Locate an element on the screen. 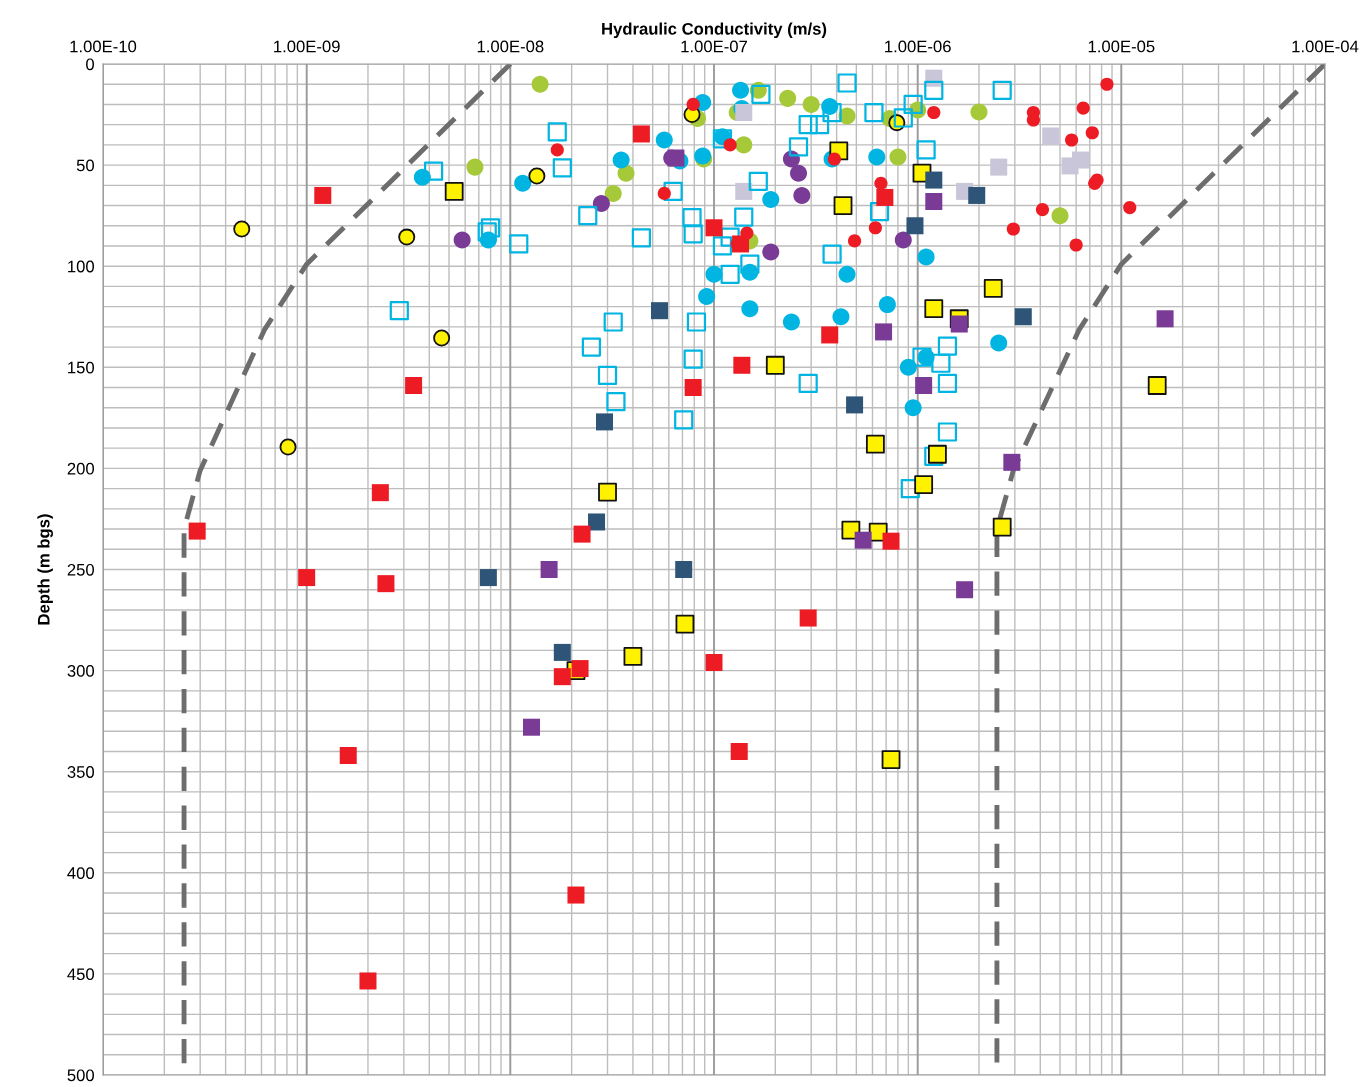  y-tick-label: 400 is located at coordinates (81, 873).